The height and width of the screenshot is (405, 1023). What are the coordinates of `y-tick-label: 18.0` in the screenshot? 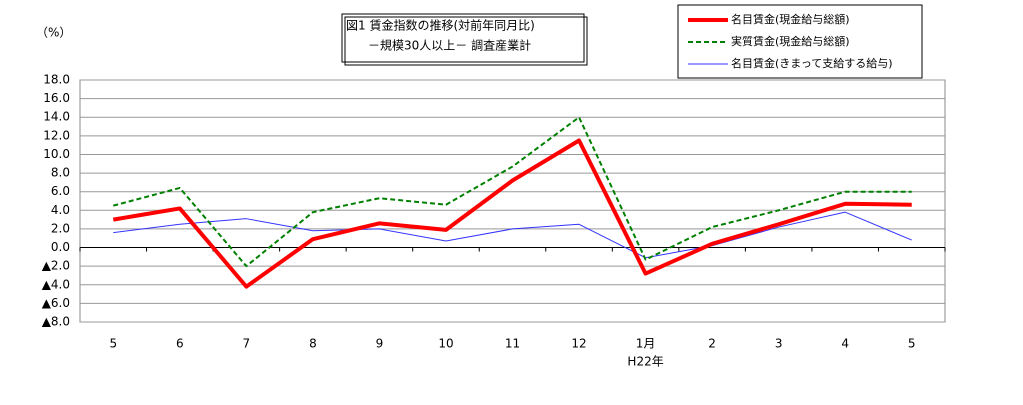 It's located at (56, 80).